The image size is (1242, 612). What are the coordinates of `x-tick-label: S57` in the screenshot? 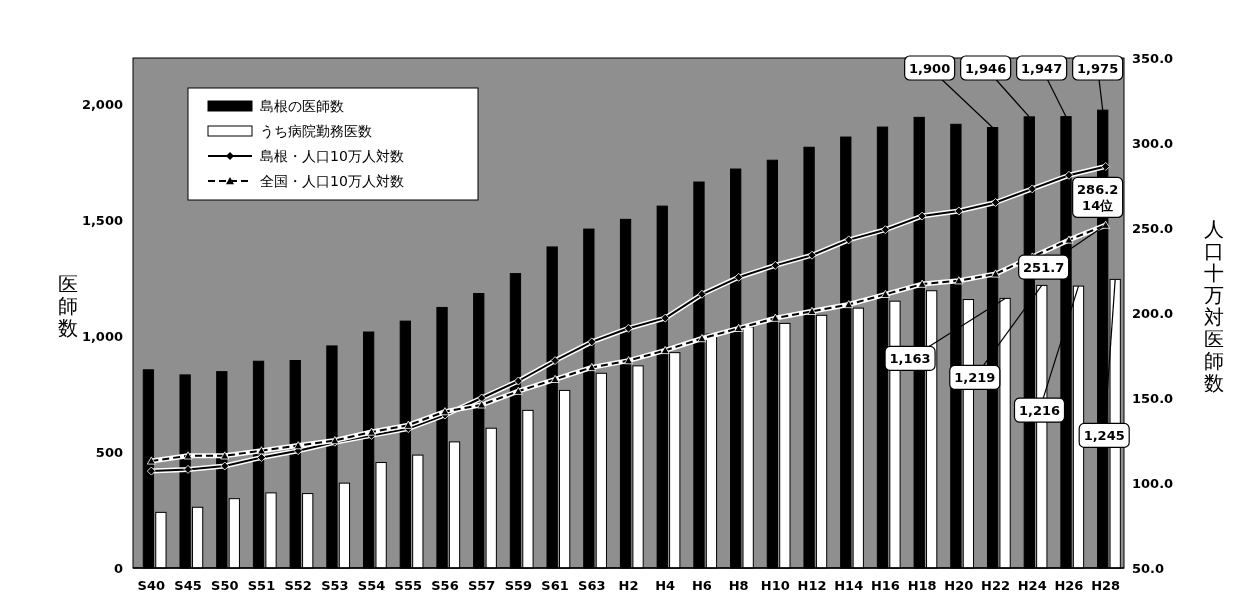 It's located at (481, 585).